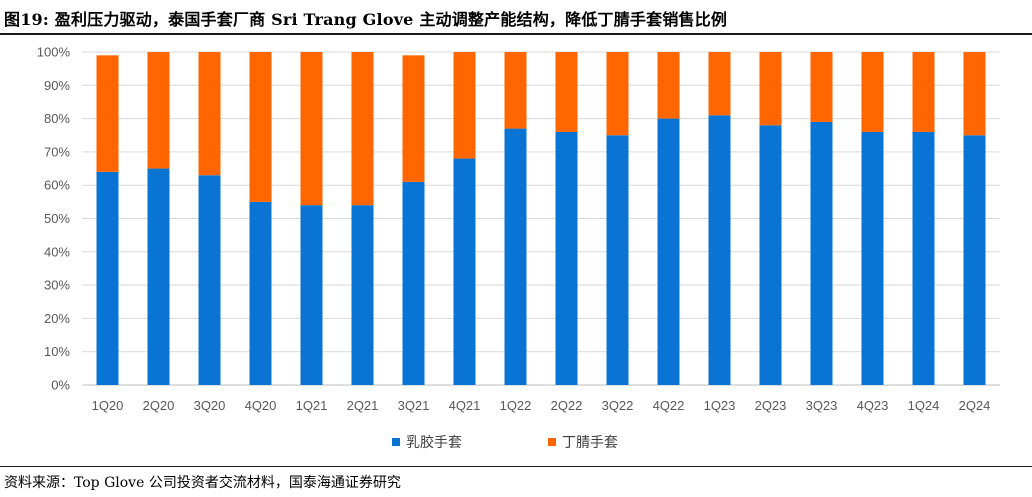  Describe the element at coordinates (822, 405) in the screenshot. I see `x-tick-label: 3Q23` at that location.